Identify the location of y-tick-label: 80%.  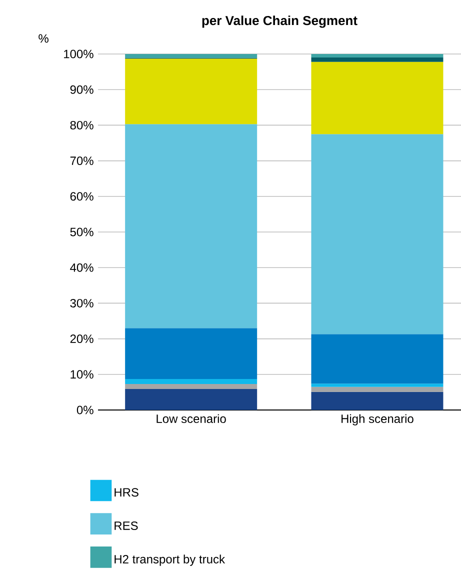
(82, 125).